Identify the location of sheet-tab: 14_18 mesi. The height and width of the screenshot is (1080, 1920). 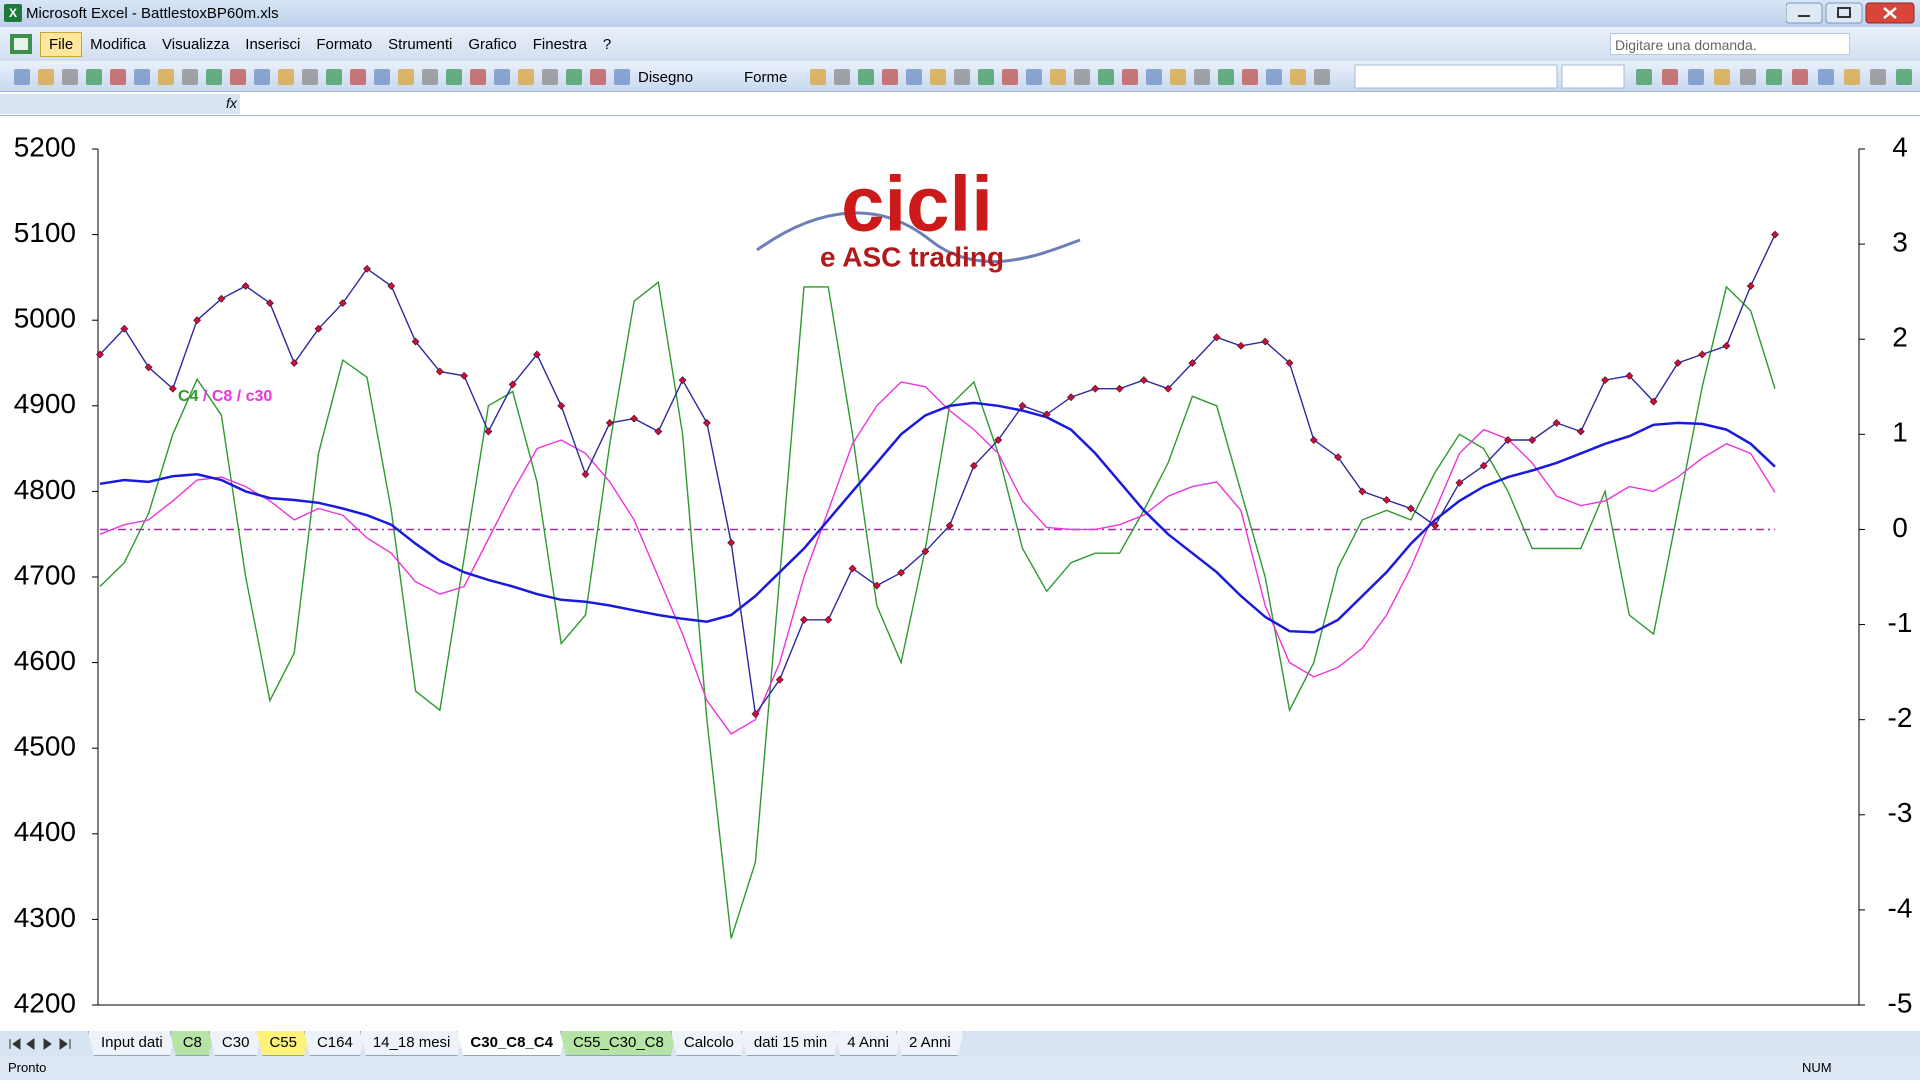
(412, 1043).